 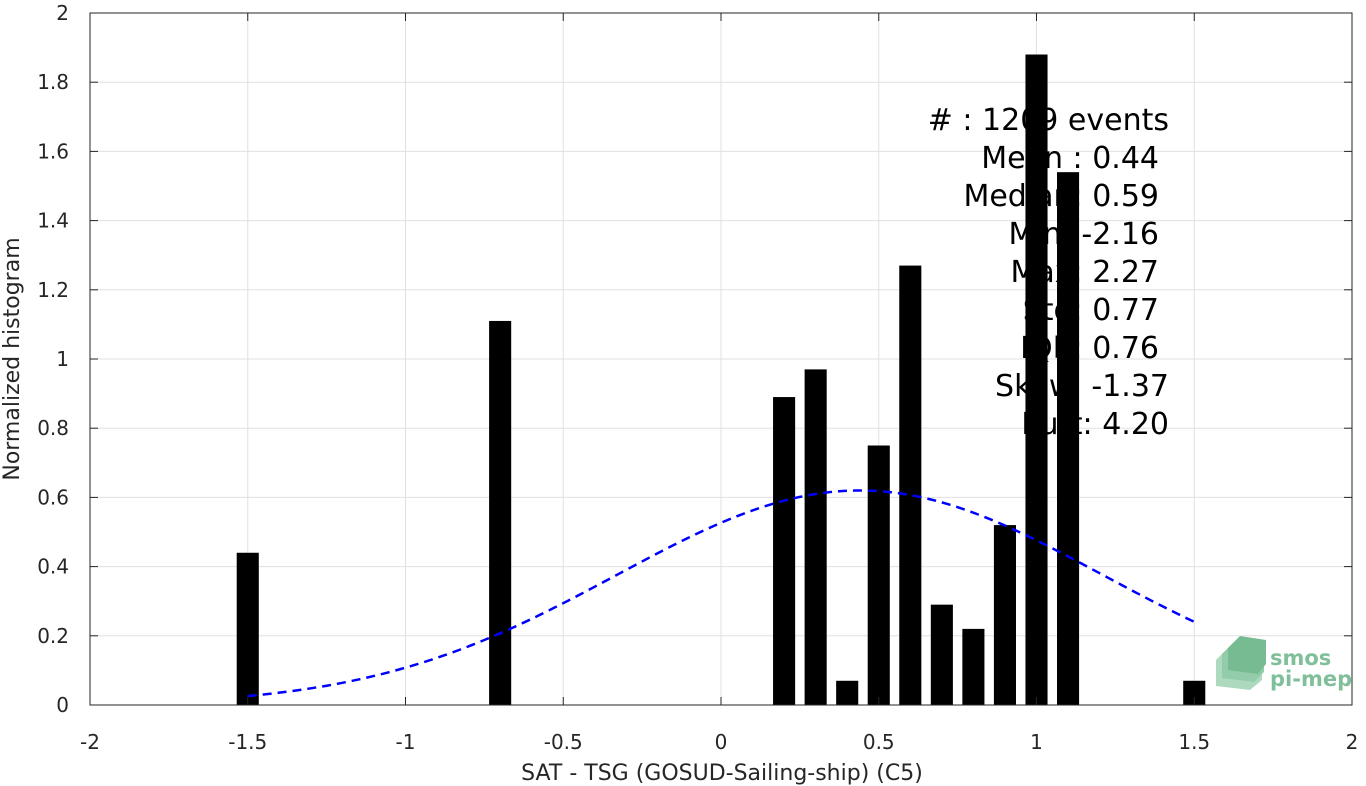 I want to click on stats-std: Std: 0.77, so click(x=1091, y=310).